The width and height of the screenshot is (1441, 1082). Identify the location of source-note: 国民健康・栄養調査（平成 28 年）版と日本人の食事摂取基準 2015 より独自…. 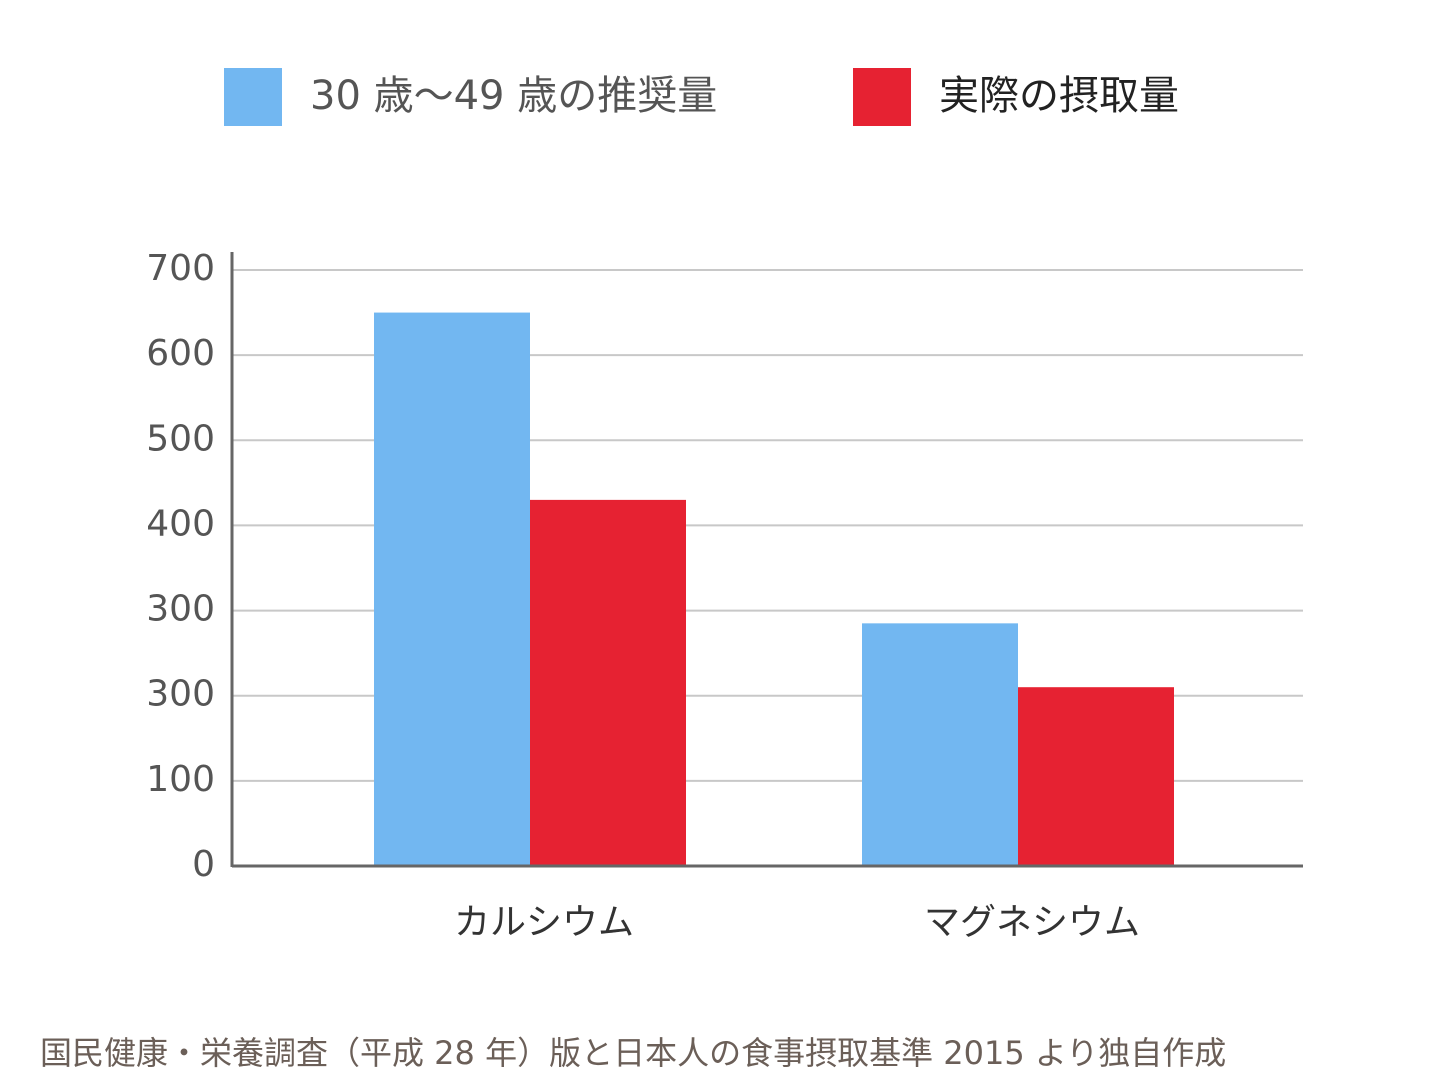
(633, 1053).